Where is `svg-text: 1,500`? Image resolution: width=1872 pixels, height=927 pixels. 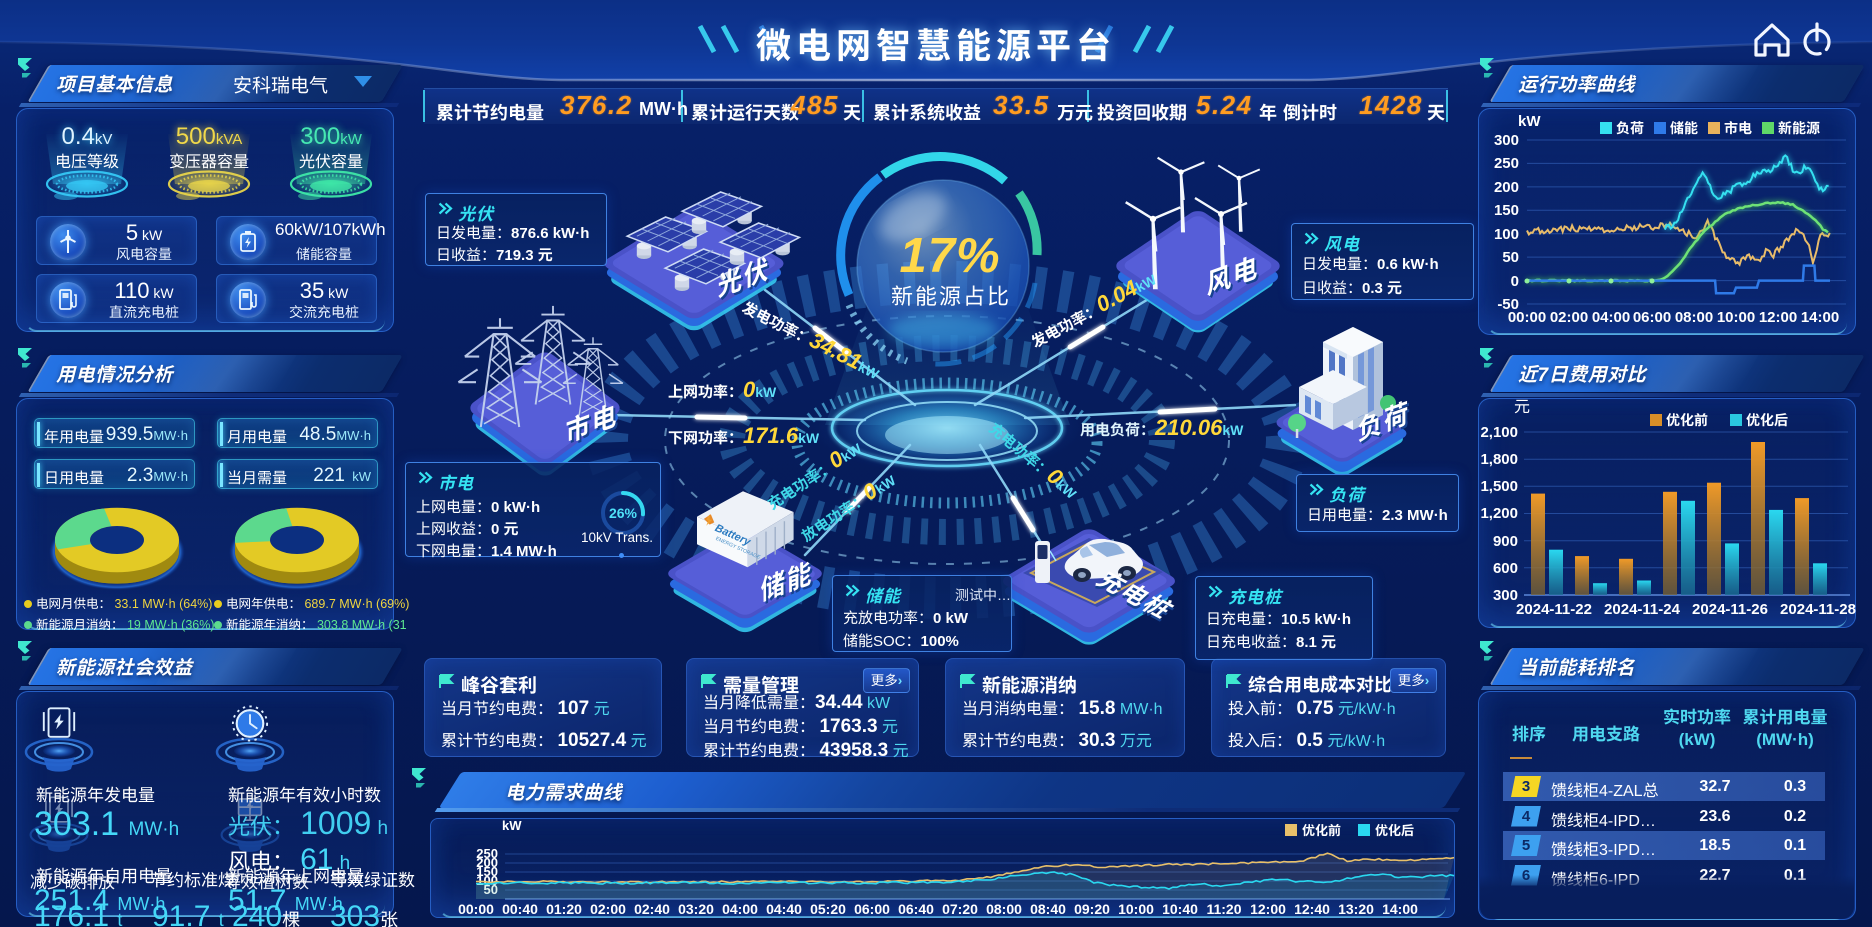 svg-text: 1,500 is located at coordinates (1499, 486).